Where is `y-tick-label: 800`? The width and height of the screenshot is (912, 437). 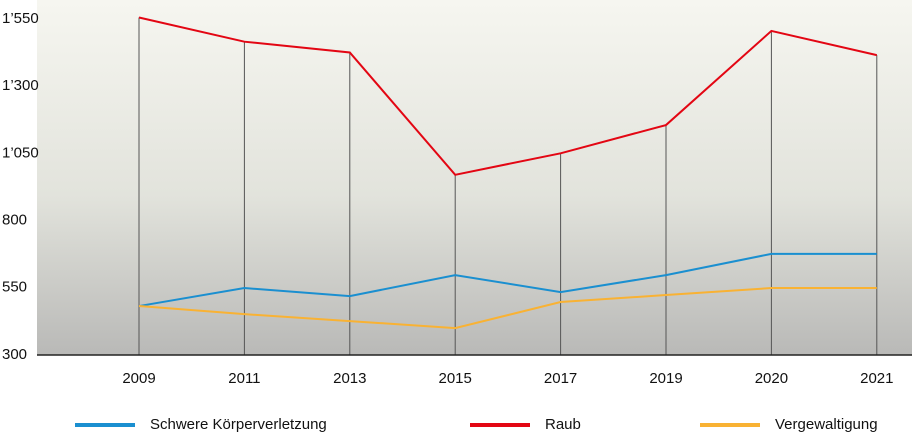 y-tick-label: 800 is located at coordinates (14, 219).